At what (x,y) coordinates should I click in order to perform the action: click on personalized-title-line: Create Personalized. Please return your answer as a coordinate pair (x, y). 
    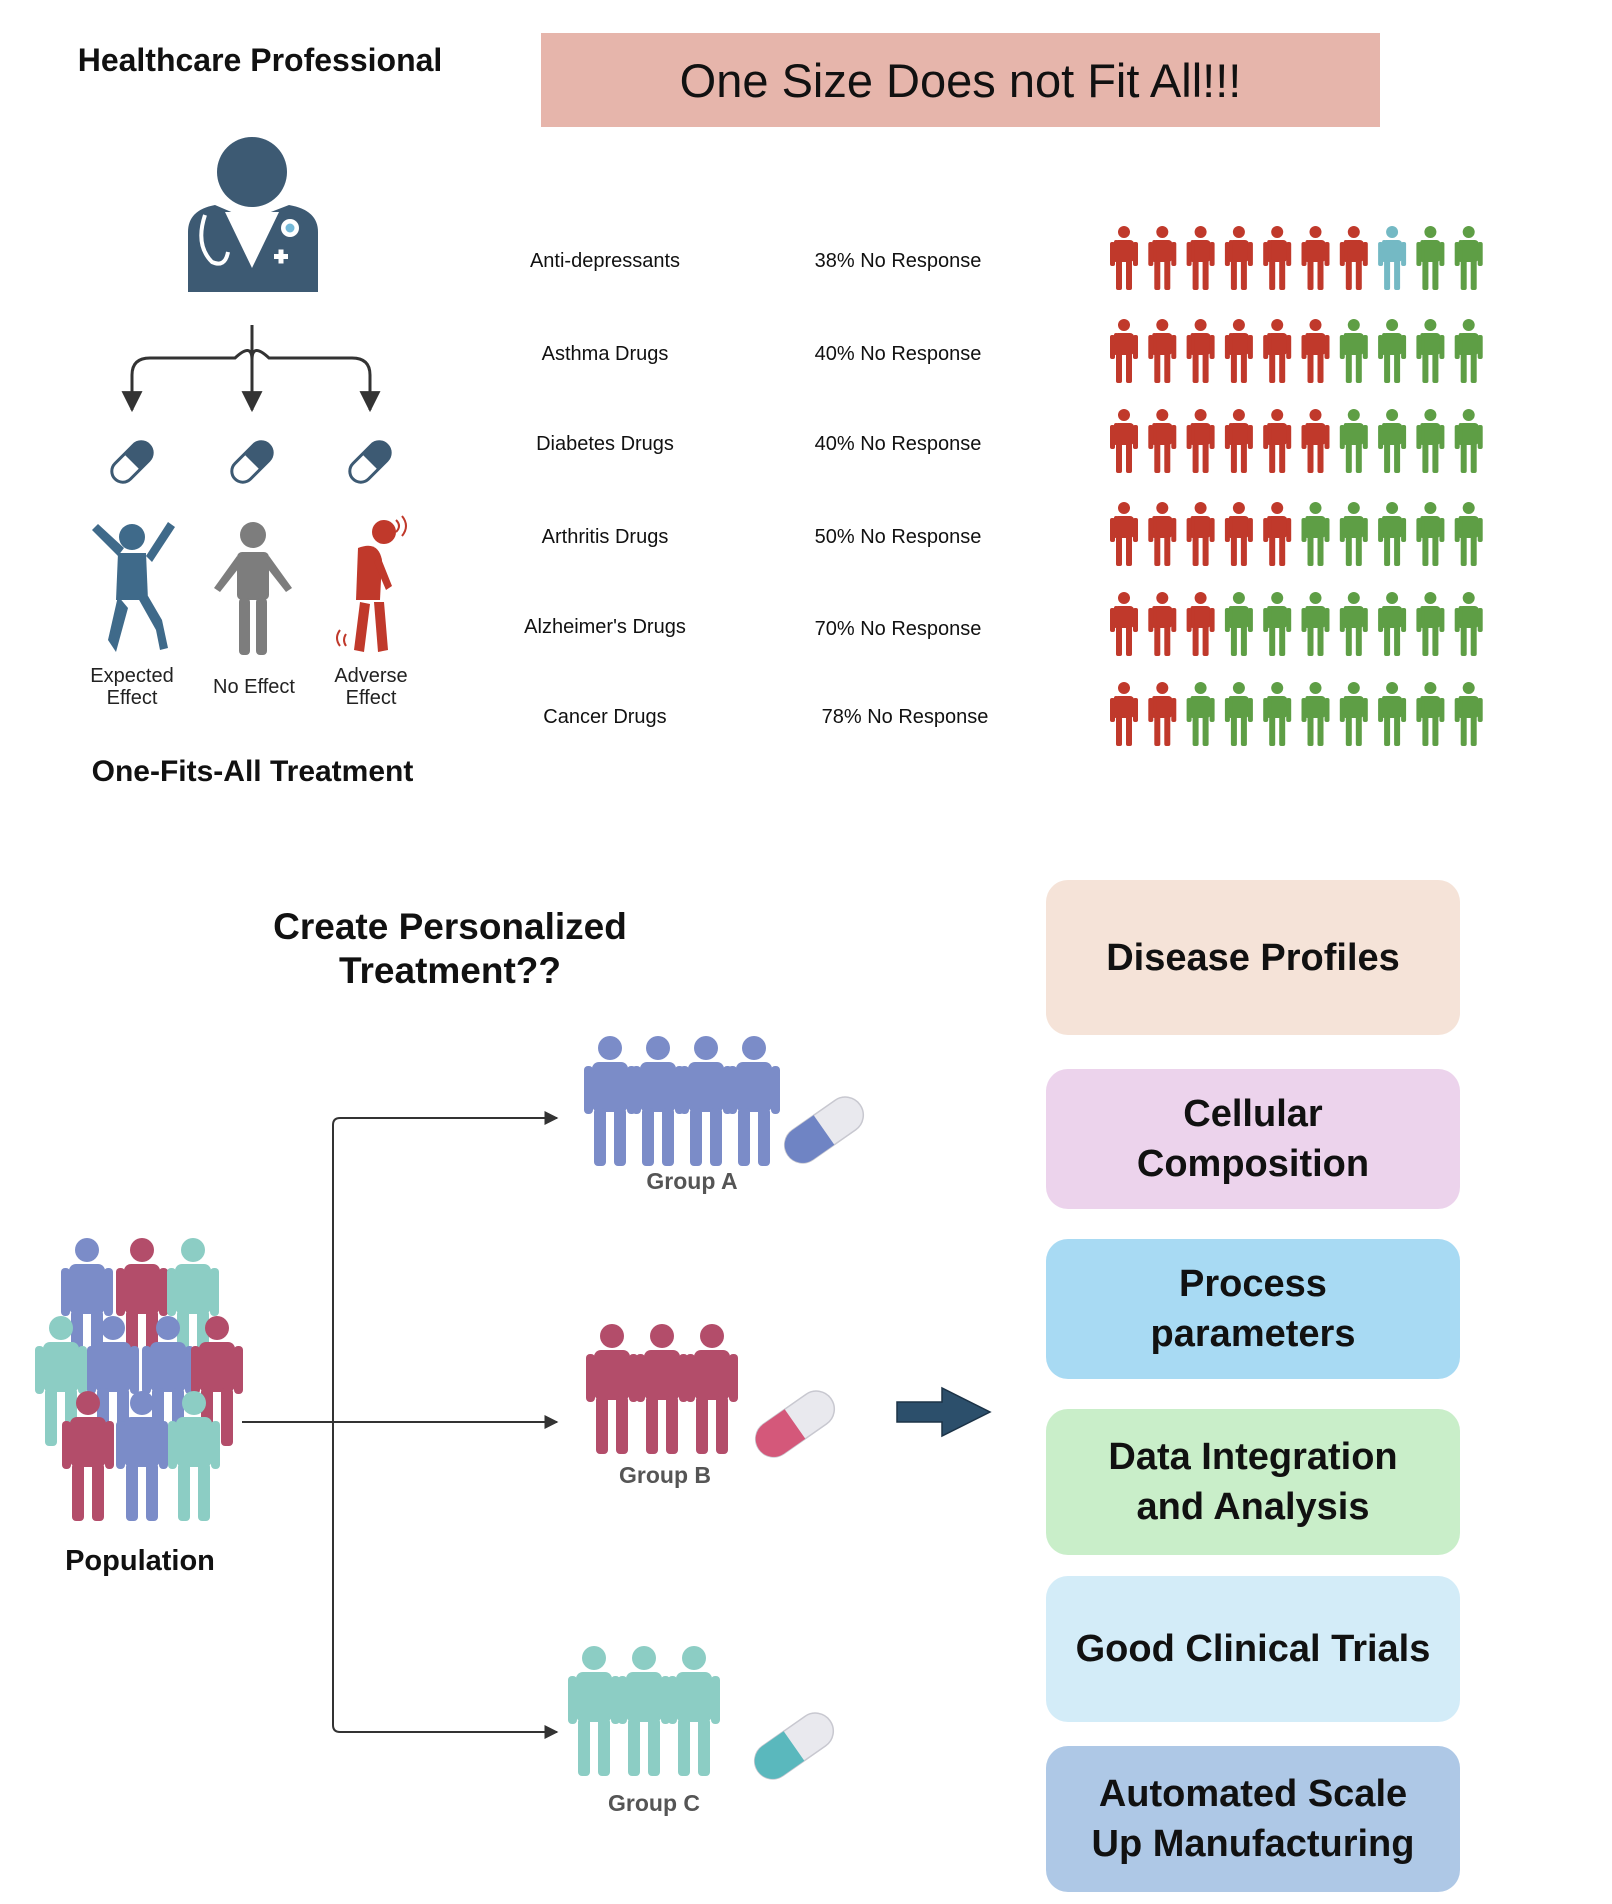
    Looking at the image, I should click on (450, 926).